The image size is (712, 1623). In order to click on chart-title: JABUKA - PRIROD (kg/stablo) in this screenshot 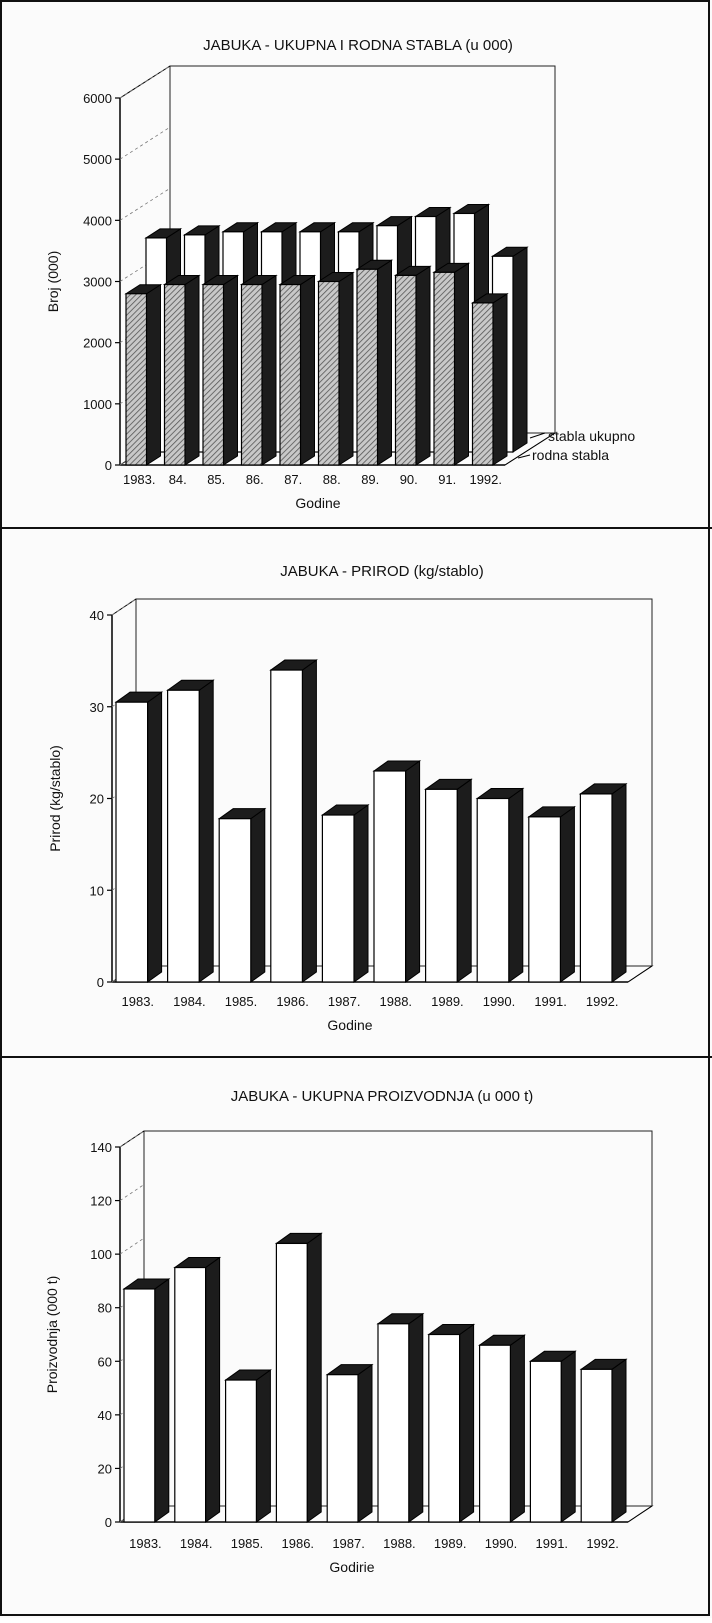, I will do `click(381, 571)`.